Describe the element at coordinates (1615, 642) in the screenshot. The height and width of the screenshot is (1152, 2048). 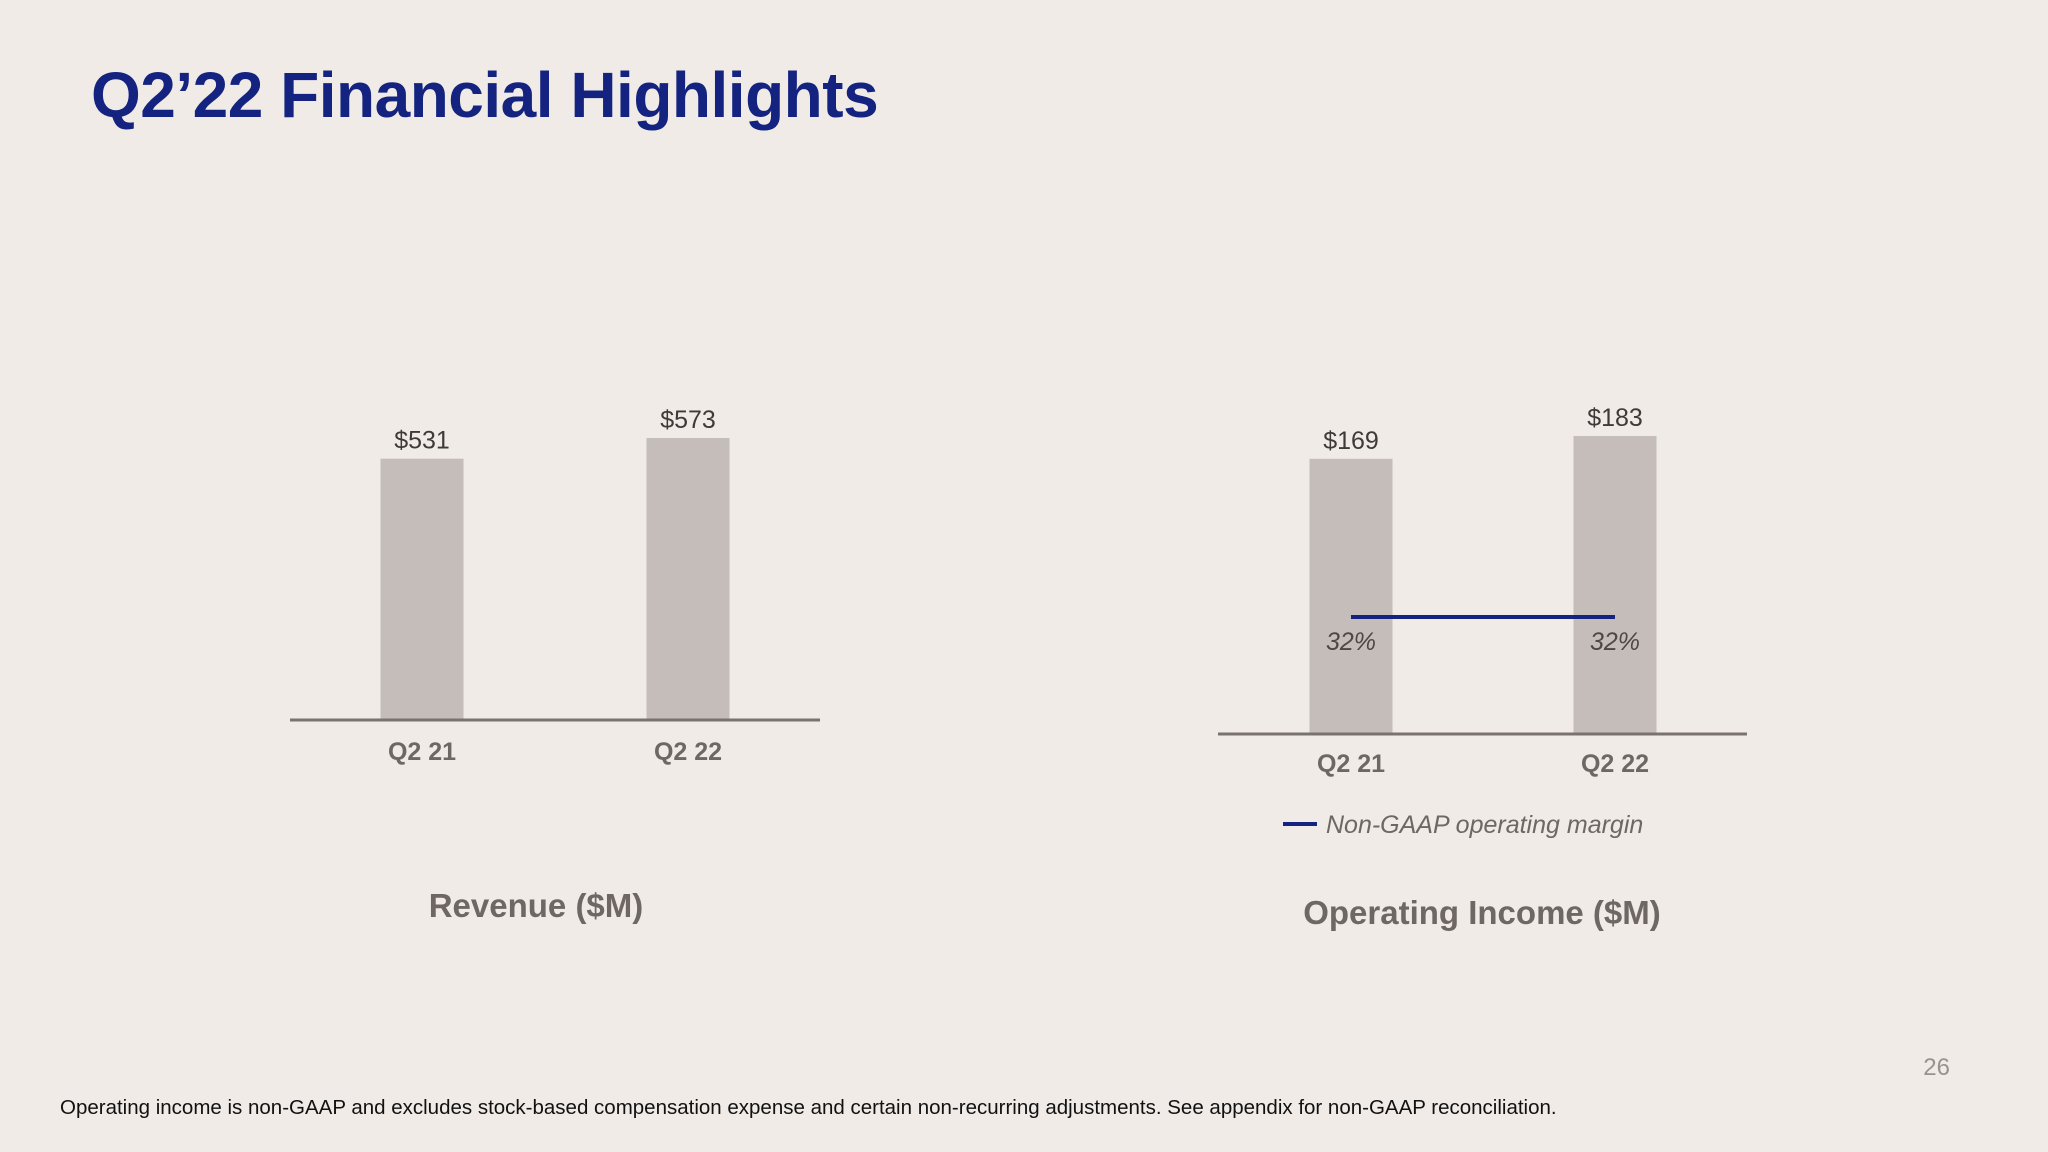
I see `operating-income-margin-label-2: 32%` at that location.